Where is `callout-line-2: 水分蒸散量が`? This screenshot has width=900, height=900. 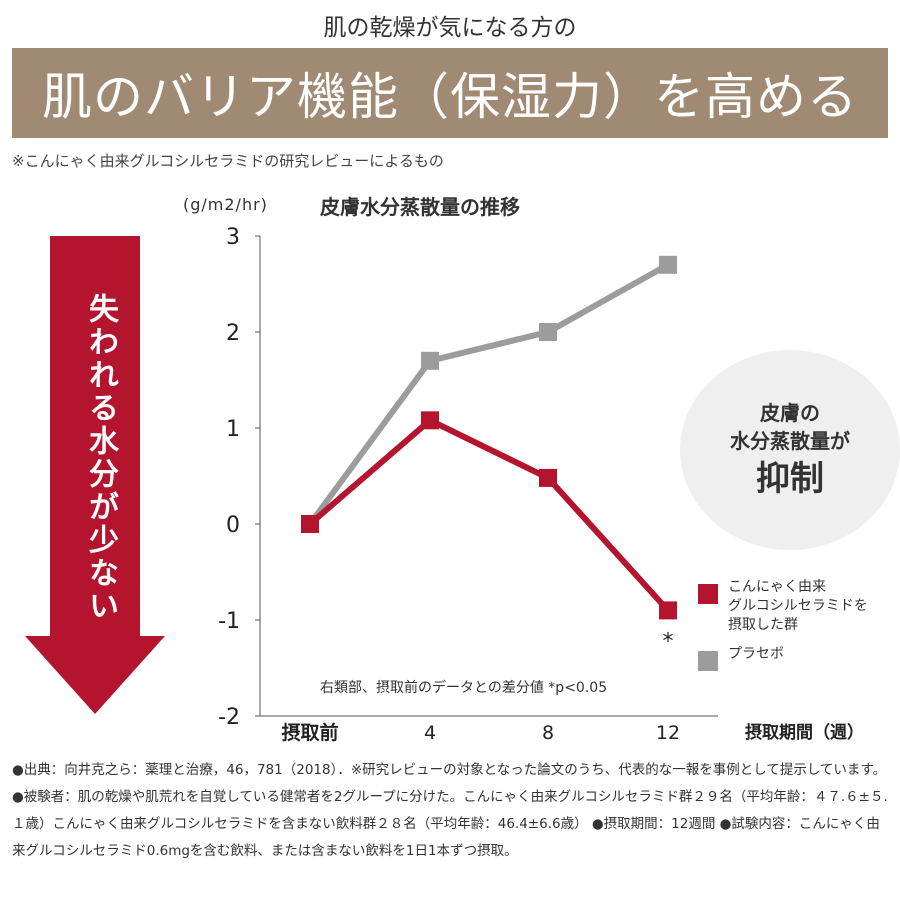
callout-line-2: 水分蒸散量が is located at coordinates (790, 441).